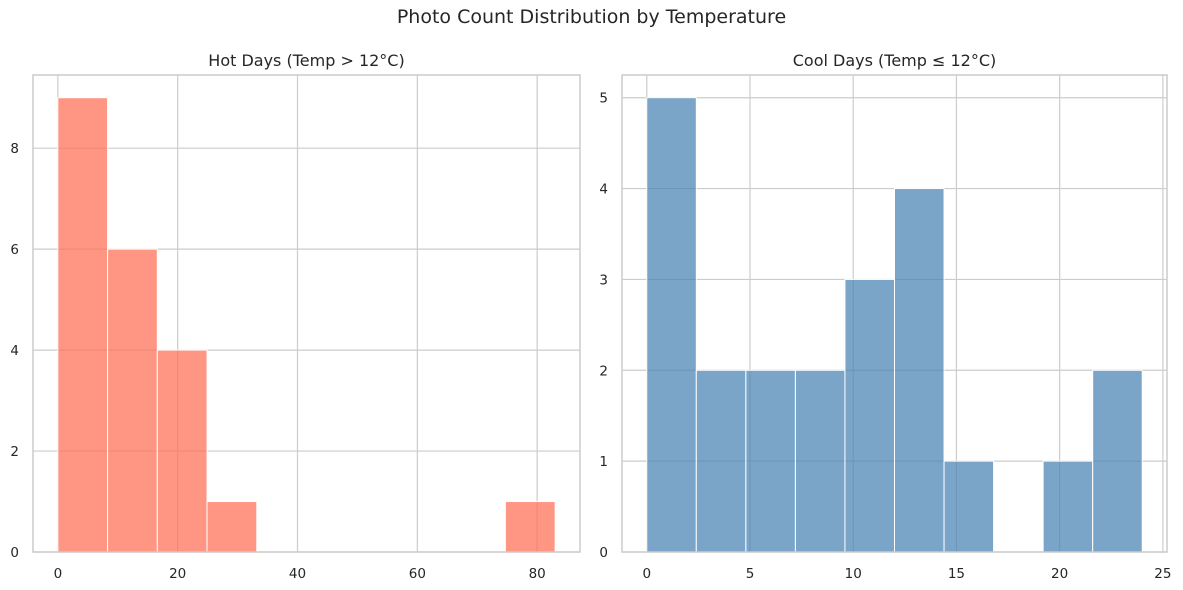 The width and height of the screenshot is (1183, 590). Describe the element at coordinates (603, 280) in the screenshot. I see `cool-y-tick-label: 3` at that location.